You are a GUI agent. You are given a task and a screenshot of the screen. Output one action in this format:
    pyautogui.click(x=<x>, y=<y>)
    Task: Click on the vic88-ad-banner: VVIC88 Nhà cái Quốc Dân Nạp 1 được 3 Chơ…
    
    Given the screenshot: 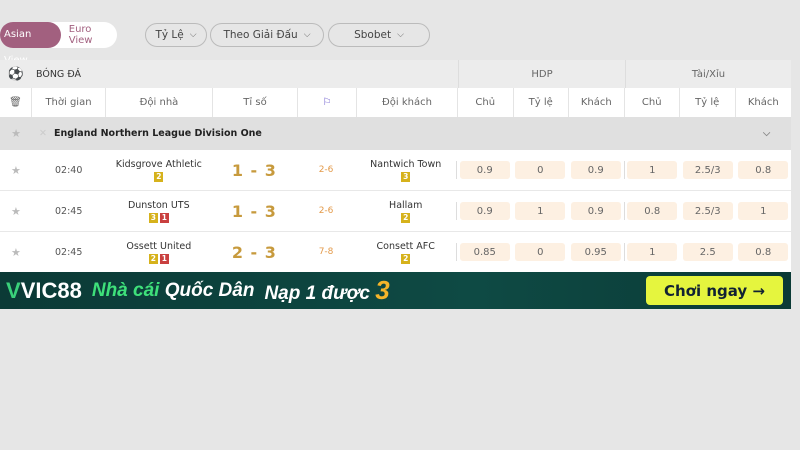 What is the action you would take?
    pyautogui.click(x=395, y=290)
    